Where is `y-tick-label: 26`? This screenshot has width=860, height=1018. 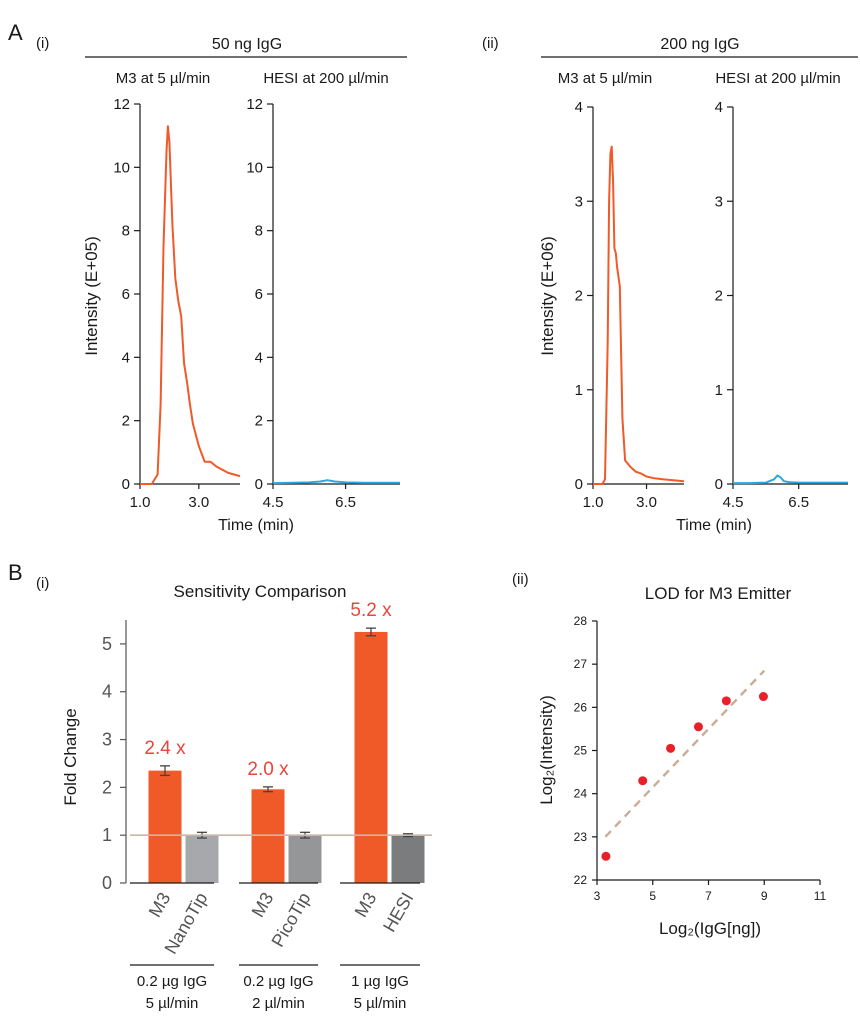 y-tick-label: 26 is located at coordinates (581, 707).